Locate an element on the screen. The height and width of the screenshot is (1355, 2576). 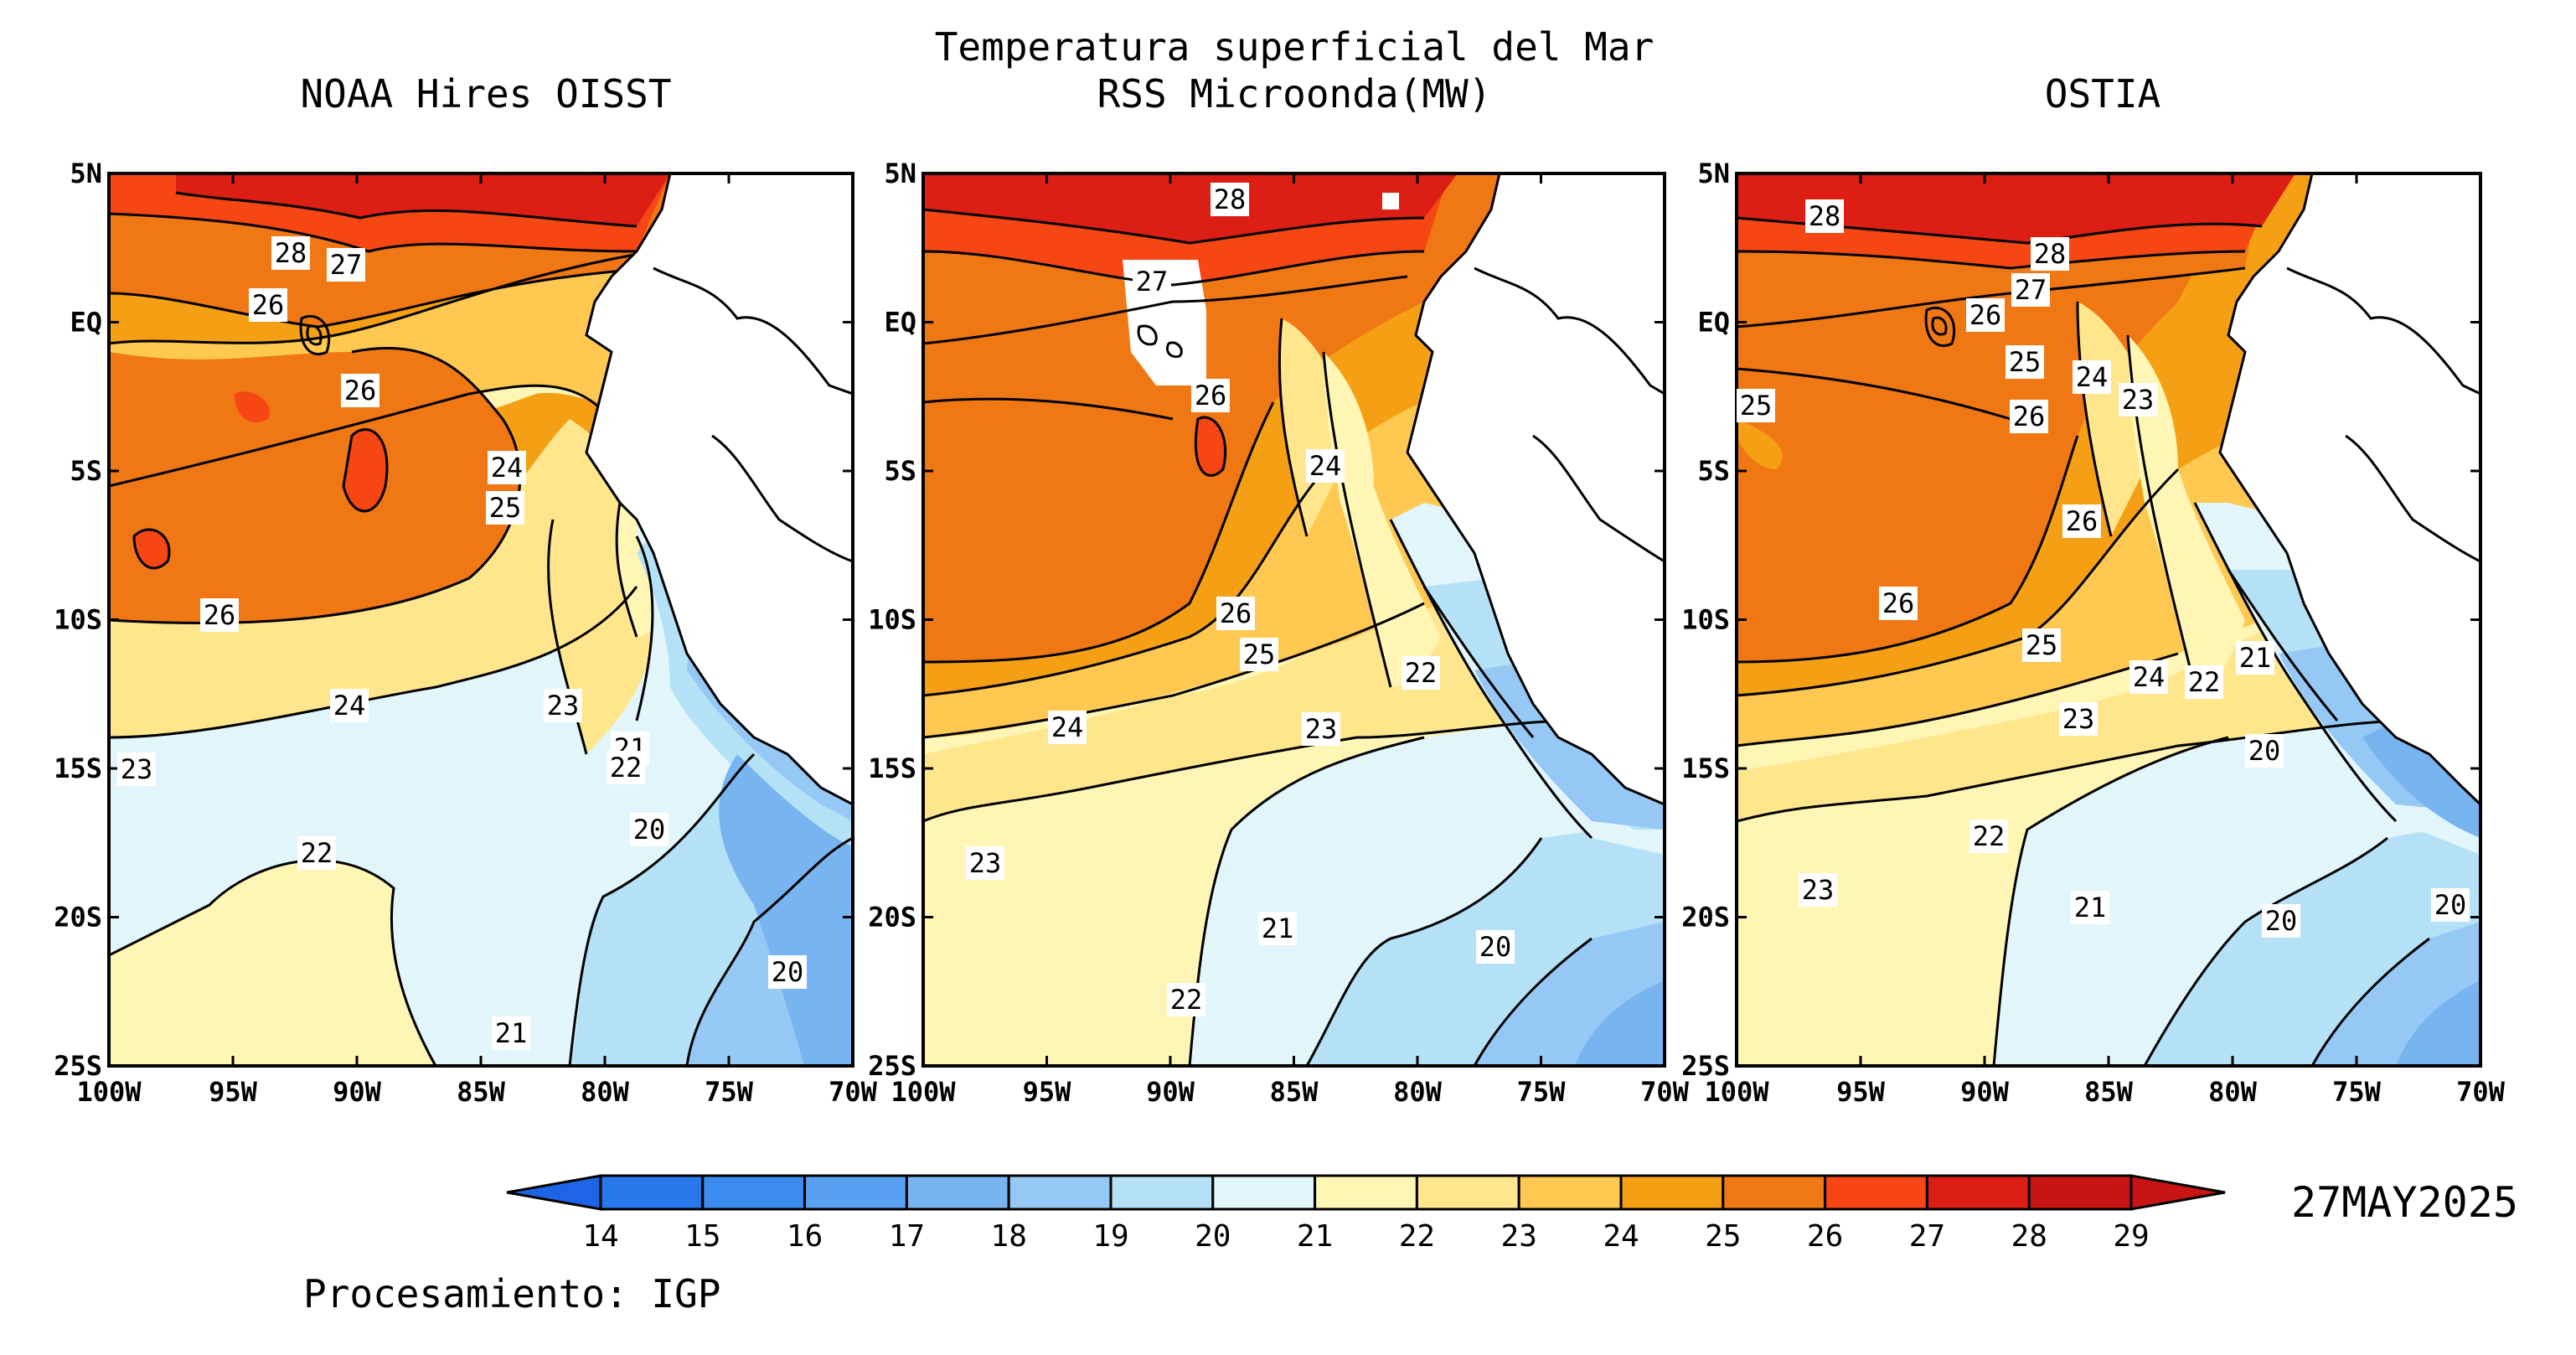
colorbar-tick-label: 22 is located at coordinates (1417, 1236).